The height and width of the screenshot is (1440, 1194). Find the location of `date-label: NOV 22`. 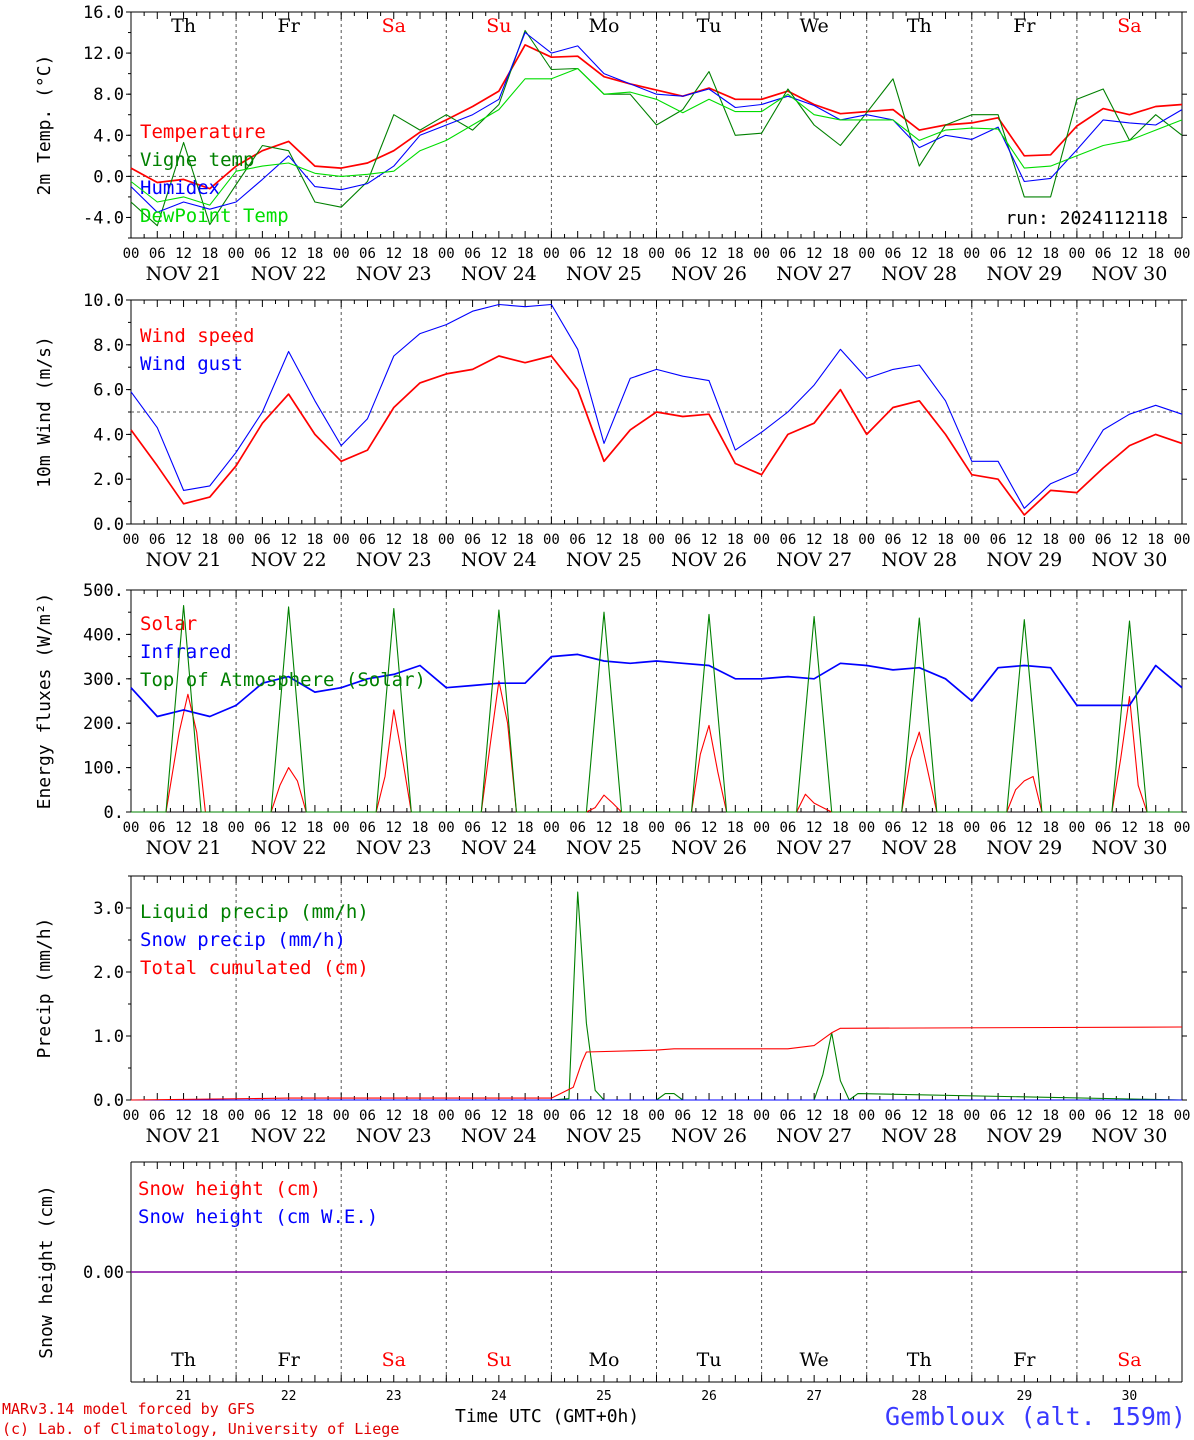

date-label: NOV 22 is located at coordinates (289, 1136).